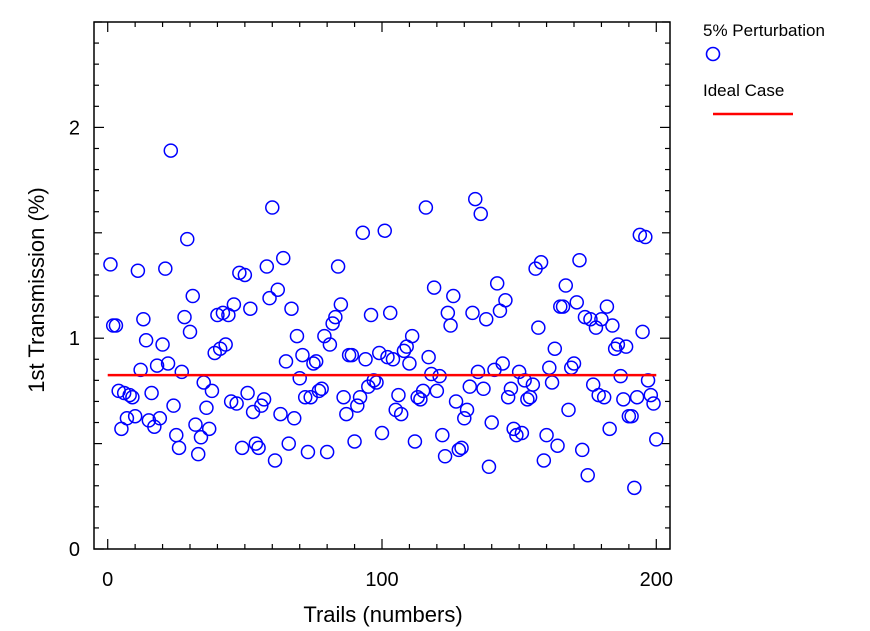  What do you see at coordinates (107, 580) in the screenshot?
I see `x-tick-label: 0` at bounding box center [107, 580].